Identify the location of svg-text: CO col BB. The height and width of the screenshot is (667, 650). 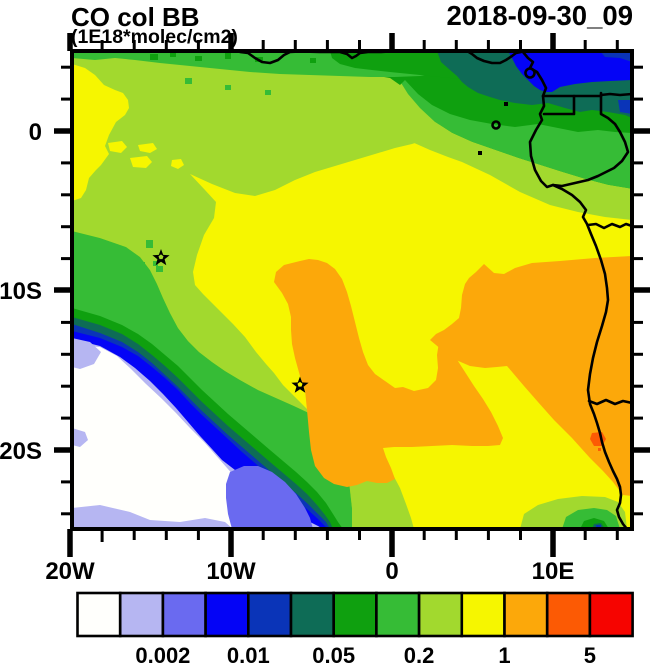
(135, 17).